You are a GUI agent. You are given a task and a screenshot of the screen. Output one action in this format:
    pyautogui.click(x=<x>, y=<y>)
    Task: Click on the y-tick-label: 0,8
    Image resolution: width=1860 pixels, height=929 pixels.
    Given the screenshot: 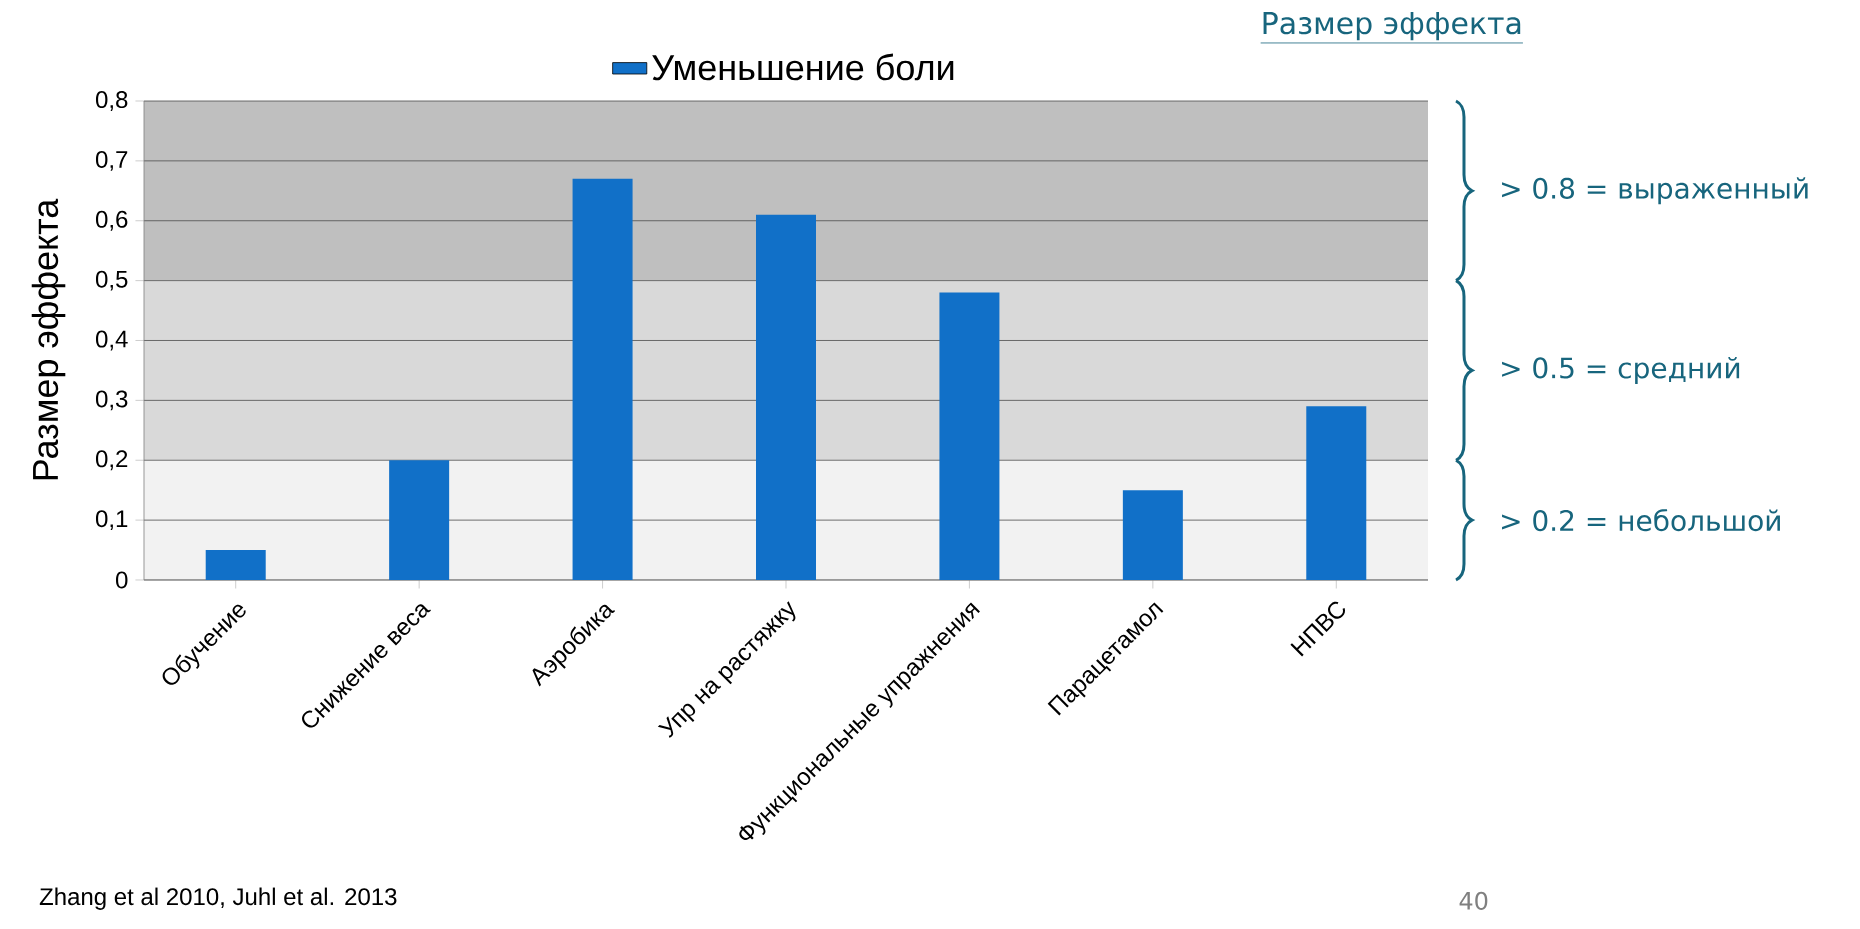 What is the action you would take?
    pyautogui.click(x=111, y=101)
    